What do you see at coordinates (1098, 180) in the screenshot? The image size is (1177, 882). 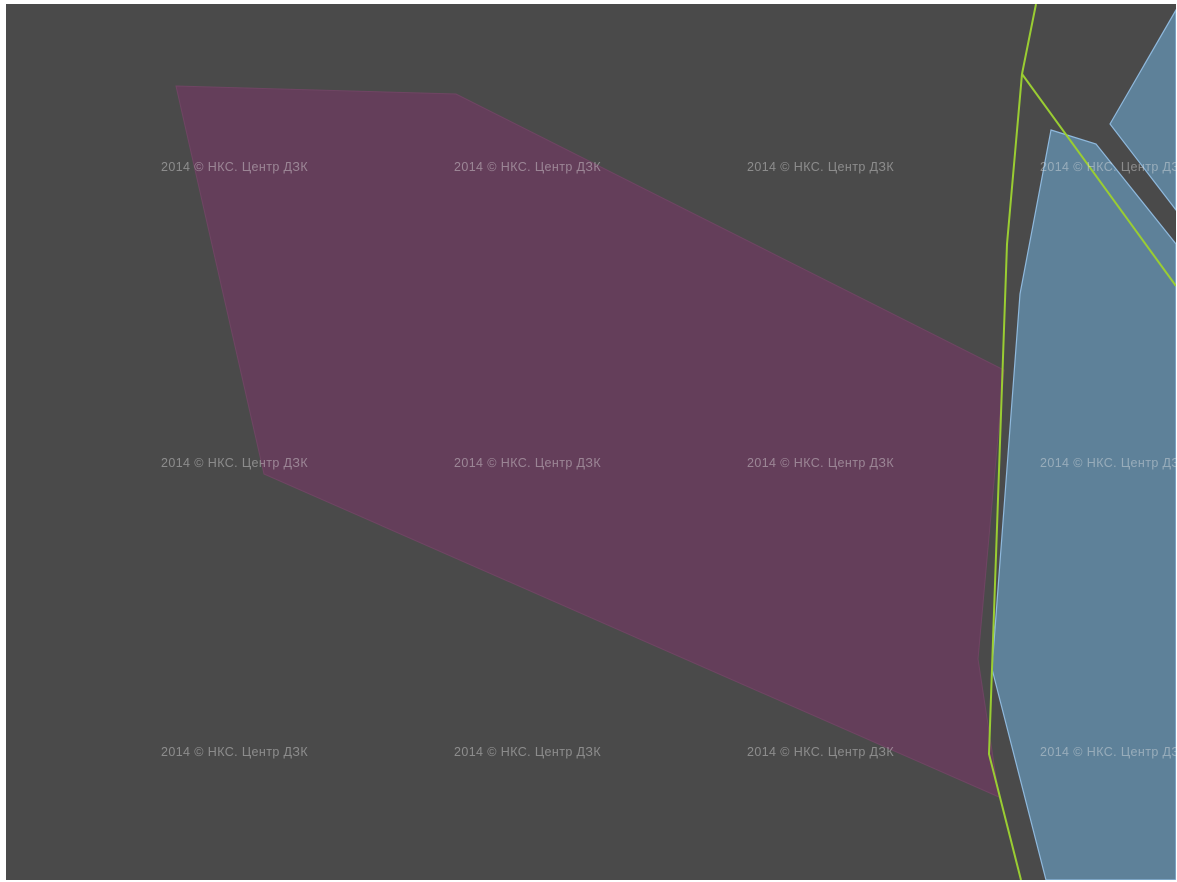 I see `green-boundary-line-branch` at bounding box center [1098, 180].